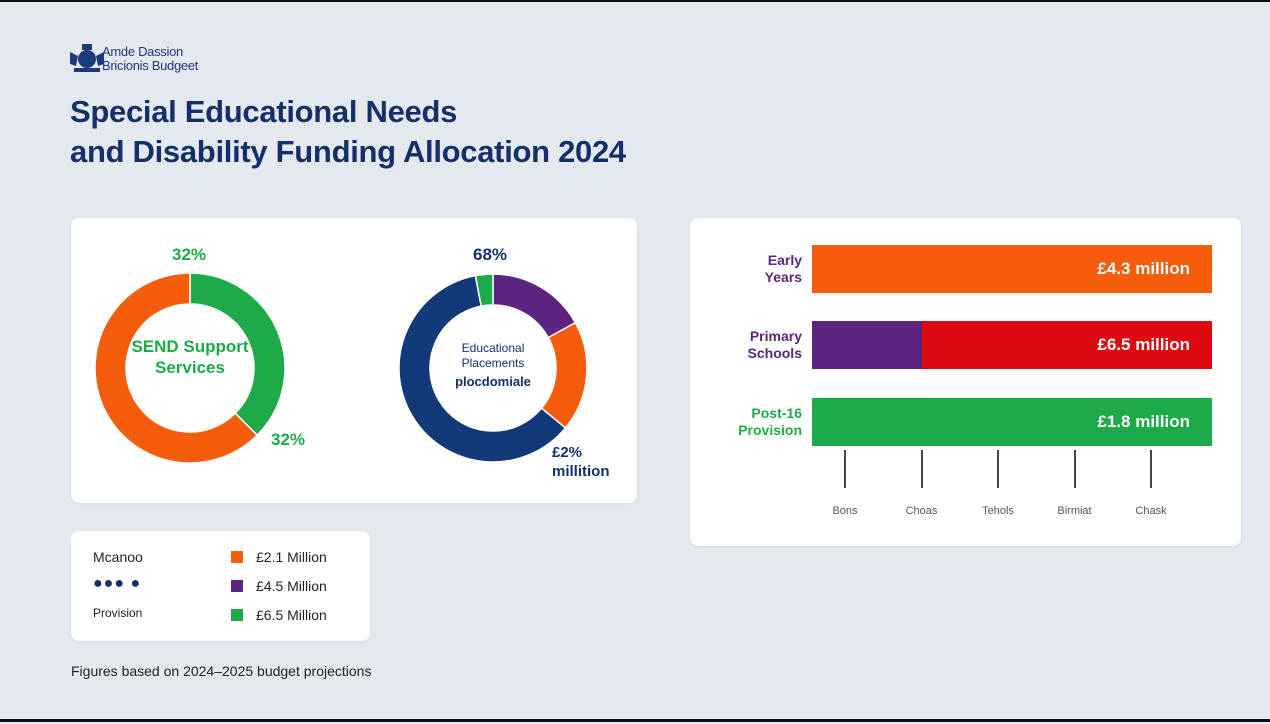 Image resolution: width=1270 pixels, height=724 pixels. What do you see at coordinates (1143, 421) in the screenshot?
I see `bar-value-label: £1.8 million` at bounding box center [1143, 421].